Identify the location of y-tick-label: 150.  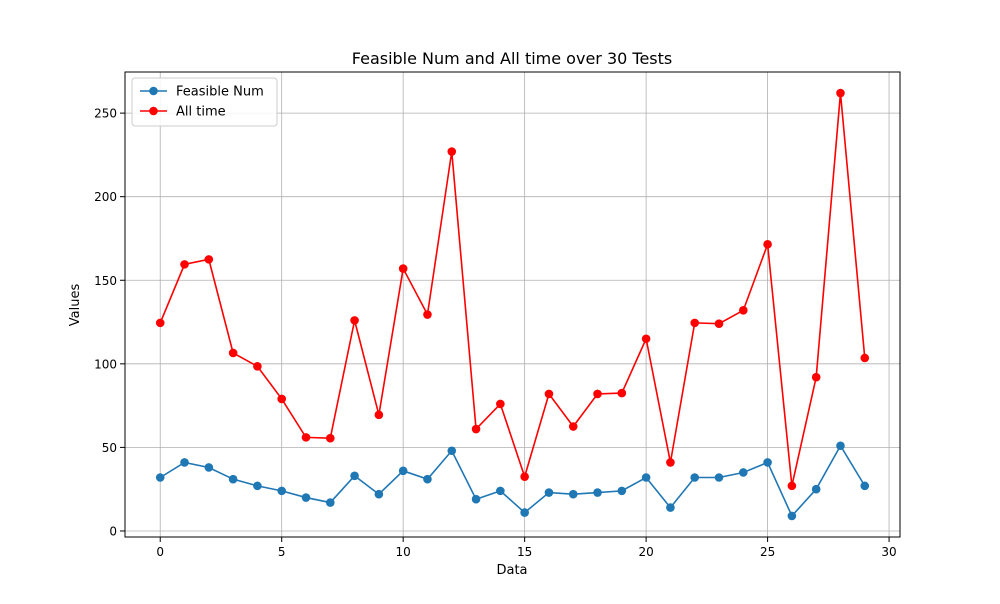
(105, 281).